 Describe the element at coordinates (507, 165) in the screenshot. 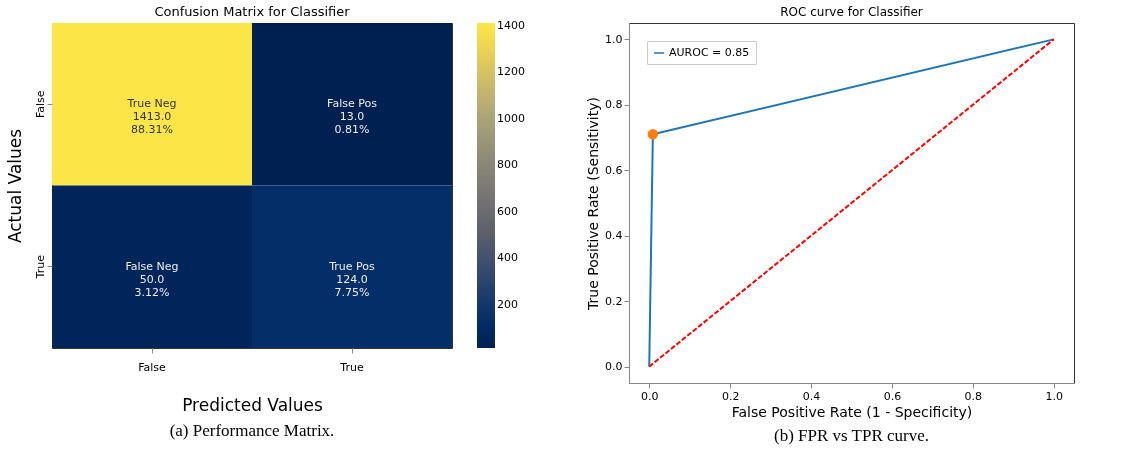

I see `color-bar-label: 800` at that location.